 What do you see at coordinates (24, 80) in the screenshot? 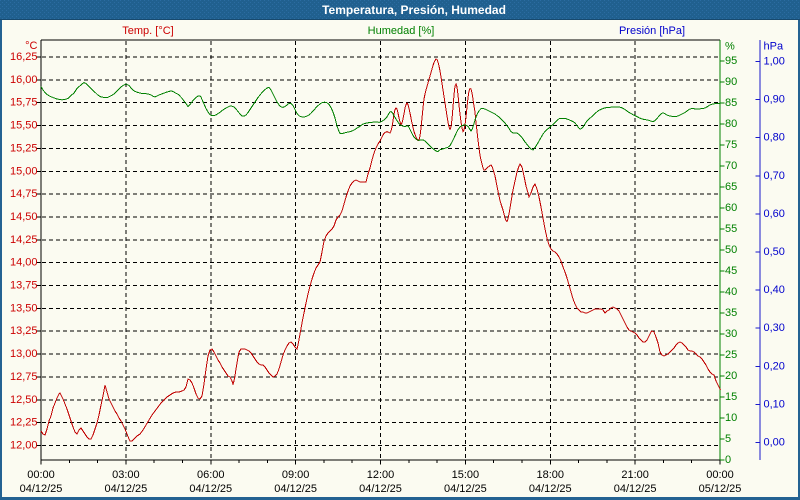
I see `svg-text: 16,00` at bounding box center [24, 80].